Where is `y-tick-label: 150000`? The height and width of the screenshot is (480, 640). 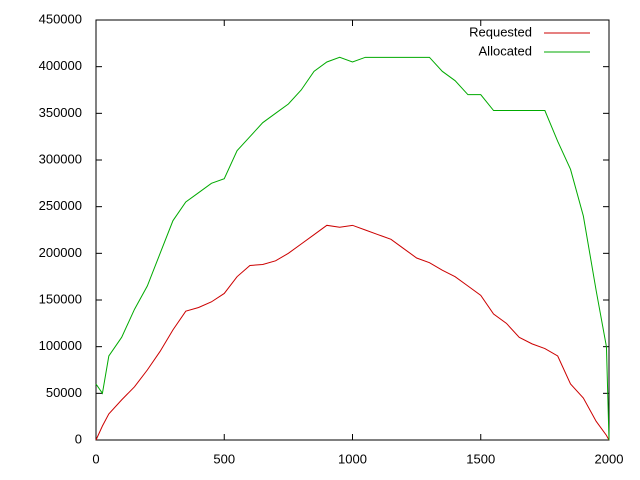 y-tick-label: 150000 is located at coordinates (60, 298).